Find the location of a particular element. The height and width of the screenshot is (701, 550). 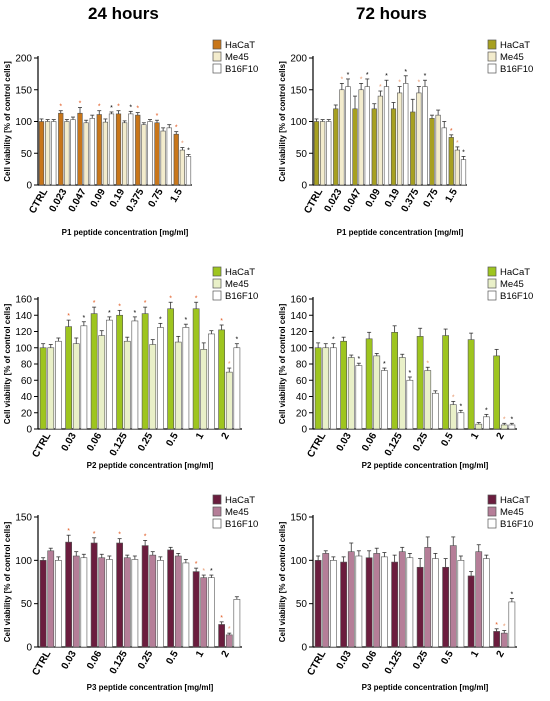

y-tick-label: 60 is located at coordinates (302, 381).